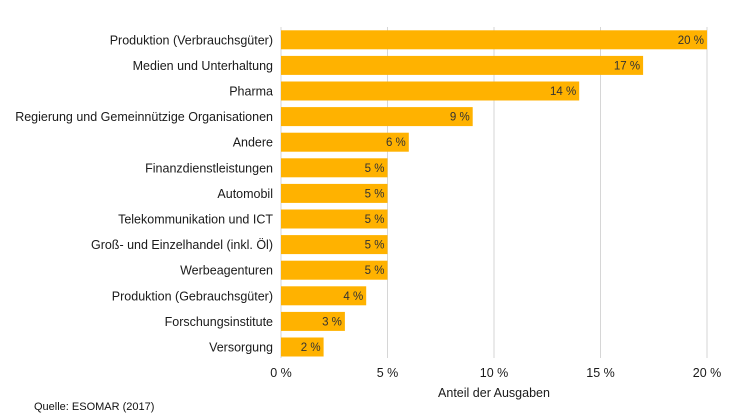  What do you see at coordinates (245, 194) in the screenshot?
I see `category-label: Automobil` at bounding box center [245, 194].